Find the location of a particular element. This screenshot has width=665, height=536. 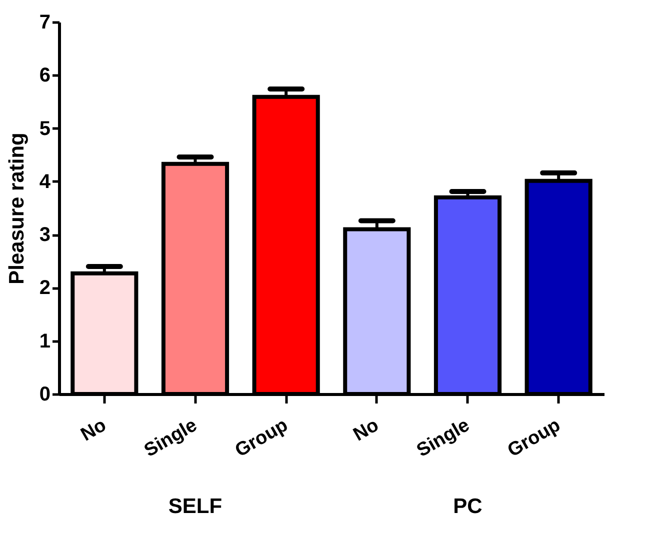

y-tick-label: 0 is located at coordinates (44, 395).